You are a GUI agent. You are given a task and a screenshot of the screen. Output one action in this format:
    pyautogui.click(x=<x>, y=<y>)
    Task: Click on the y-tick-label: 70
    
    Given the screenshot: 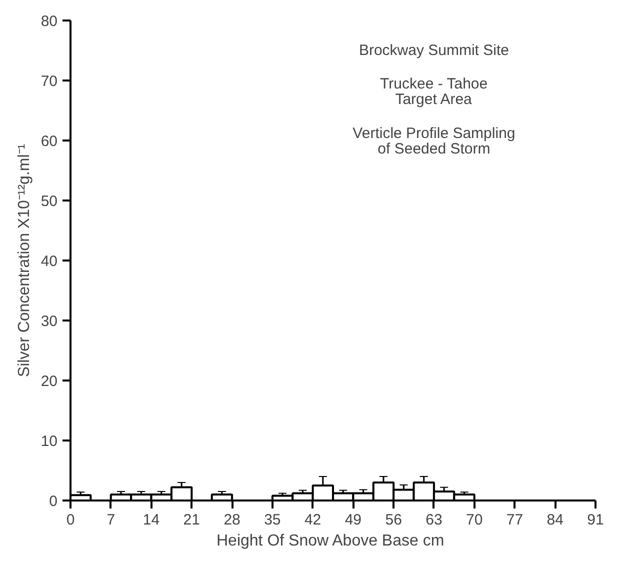 What is the action you would take?
    pyautogui.click(x=49, y=81)
    